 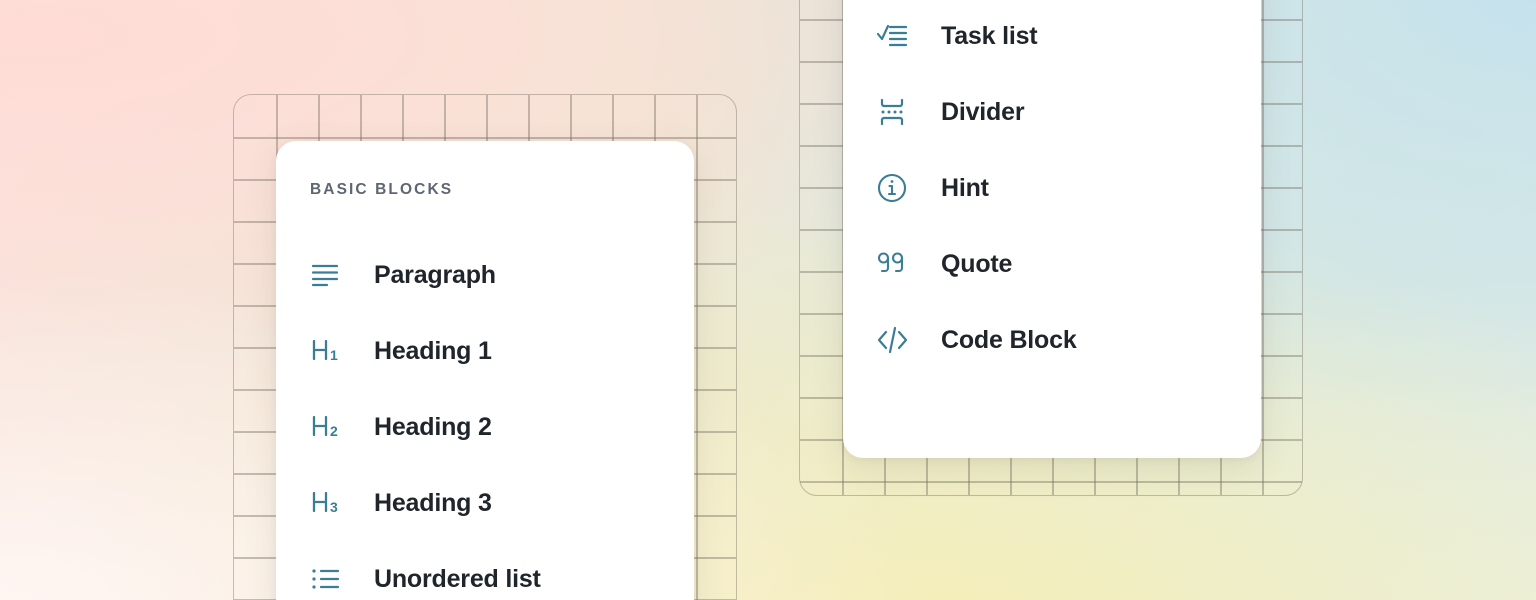 I want to click on info-circle-icon, so click(x=898, y=188).